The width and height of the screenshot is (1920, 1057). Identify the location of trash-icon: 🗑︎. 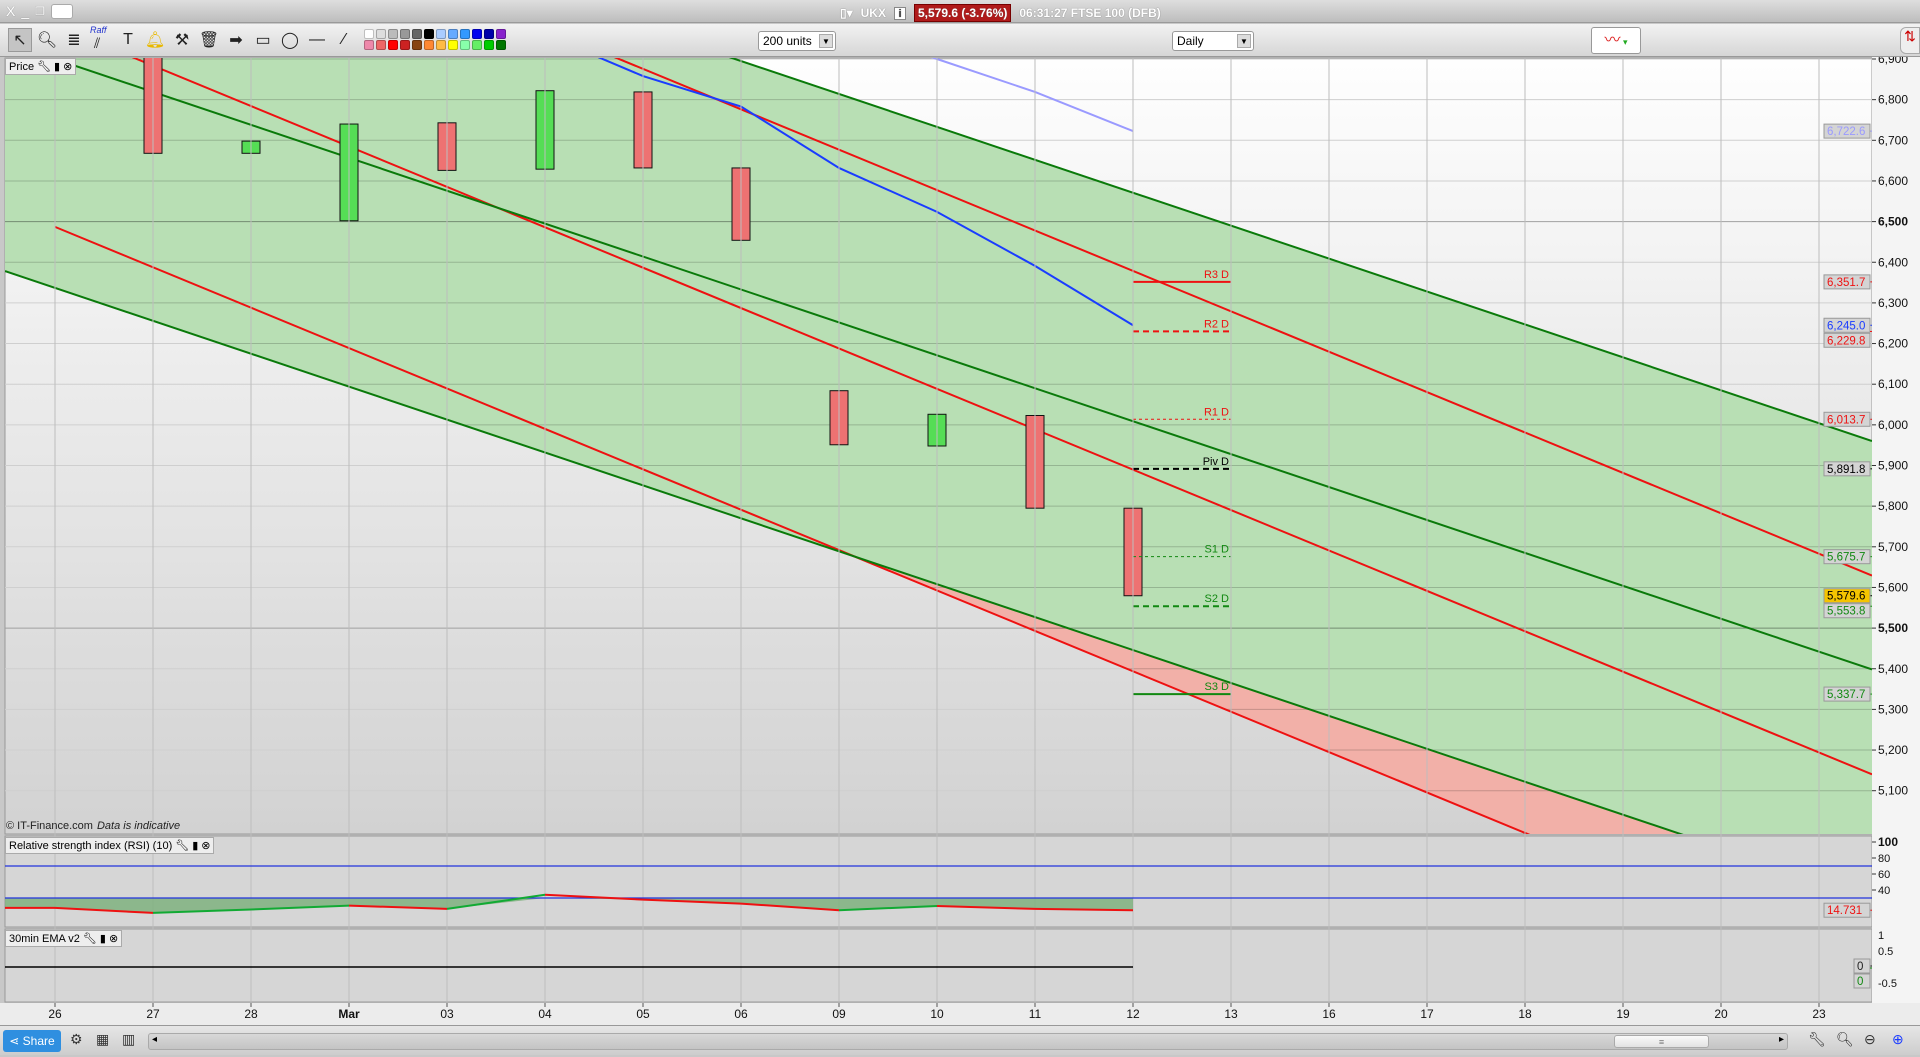
(209, 40).